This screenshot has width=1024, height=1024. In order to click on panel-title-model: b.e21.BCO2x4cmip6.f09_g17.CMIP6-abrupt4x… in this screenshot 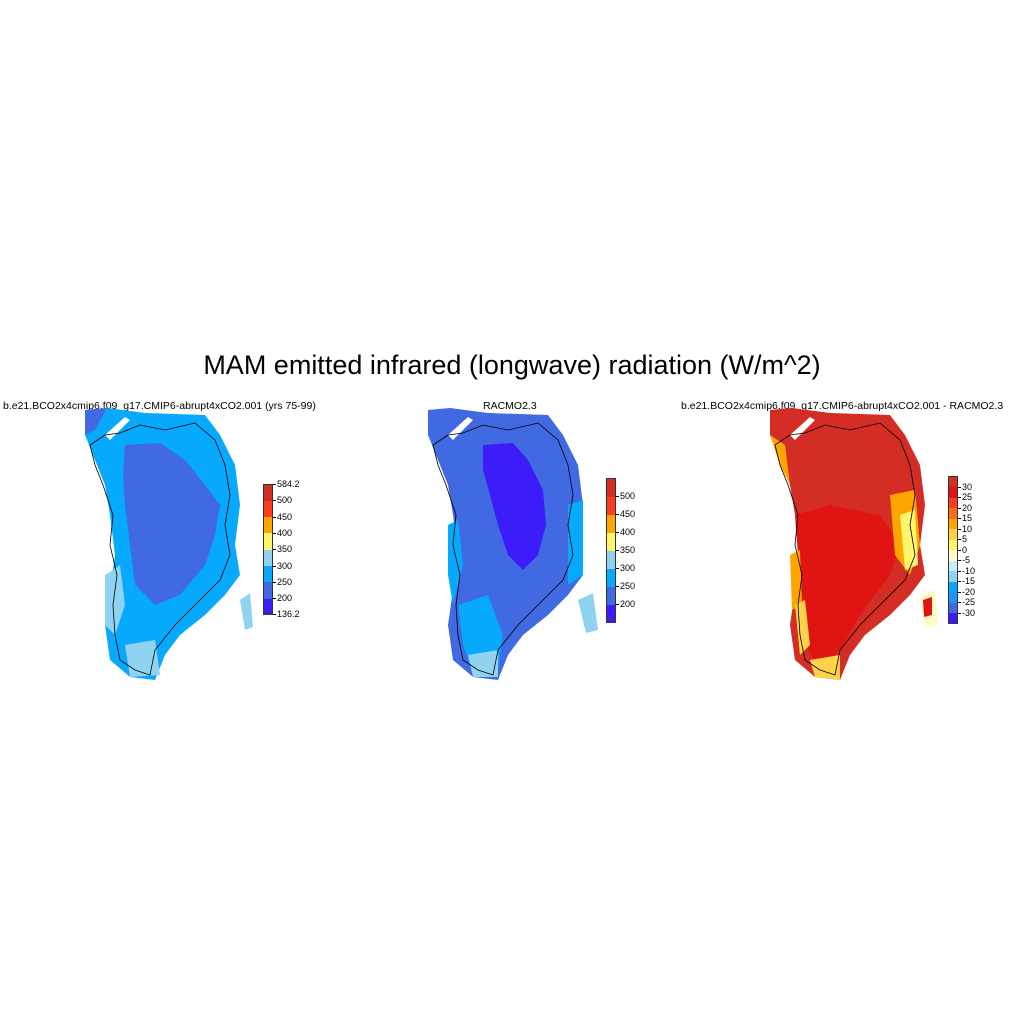, I will do `click(159, 406)`.